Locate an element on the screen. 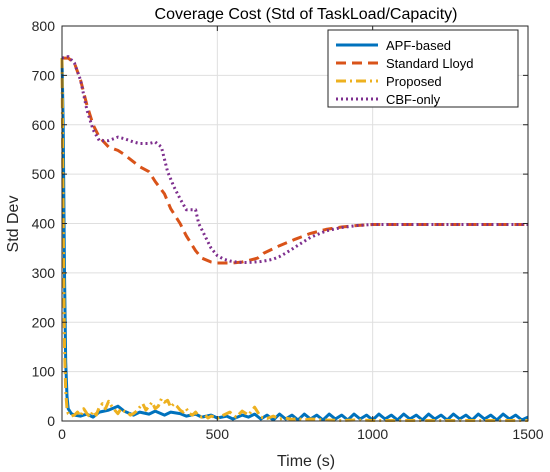 The width and height of the screenshot is (550, 472). legend: APF-based Standard Lloyd Proposed CBF-only is located at coordinates (423, 68).